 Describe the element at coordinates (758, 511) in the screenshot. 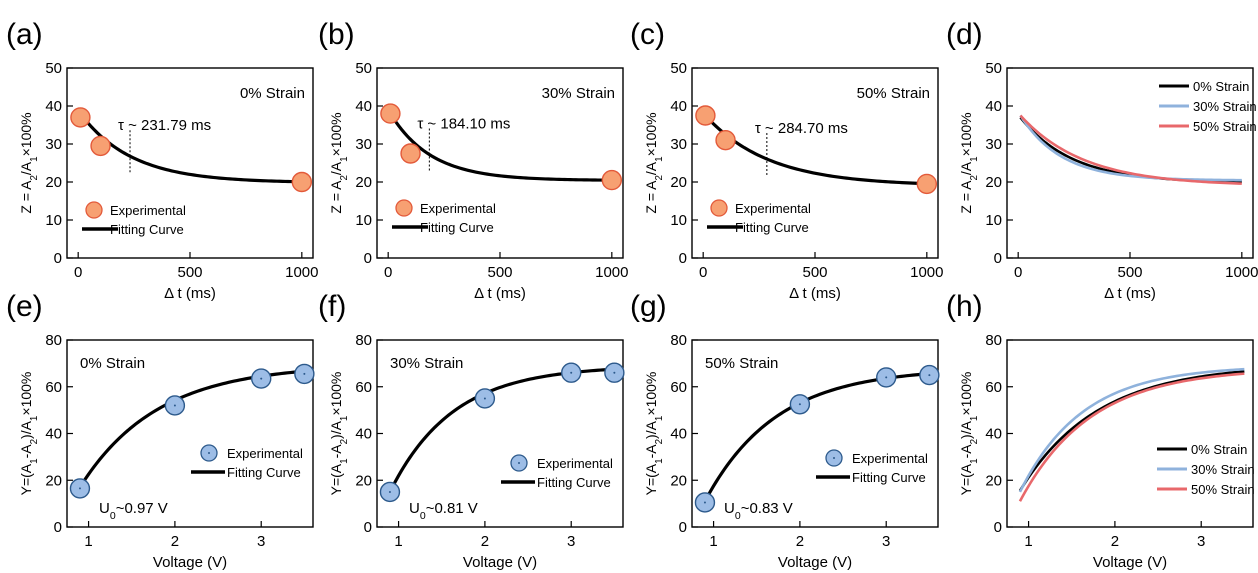

I see `u0-label: U0~0.83 V` at that location.